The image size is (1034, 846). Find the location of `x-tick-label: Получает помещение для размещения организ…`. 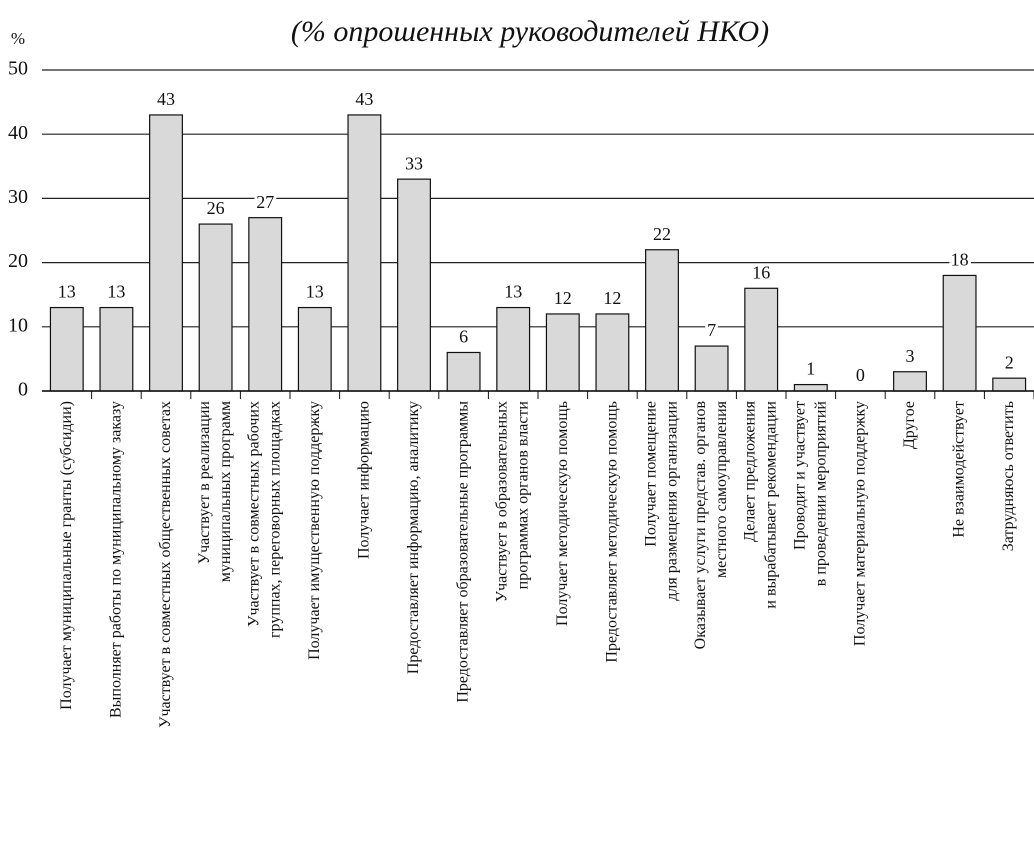

x-tick-label: Получает помещение для размещения организ… is located at coordinates (661, 501).